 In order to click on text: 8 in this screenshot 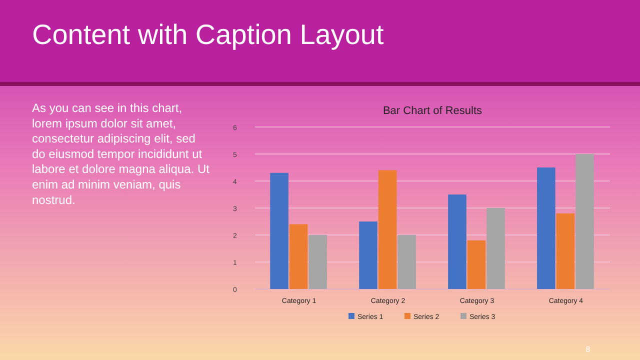, I will do `click(588, 349)`.